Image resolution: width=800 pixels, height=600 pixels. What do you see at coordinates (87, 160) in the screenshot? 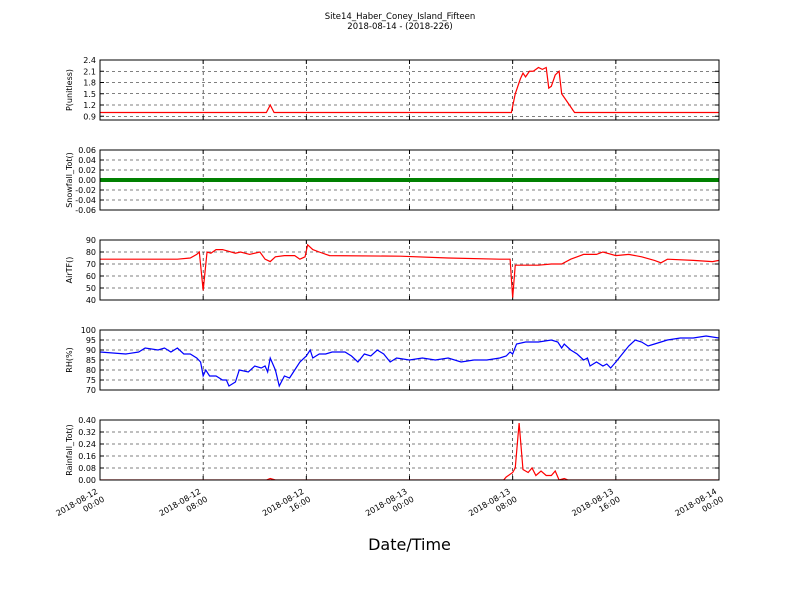
I see `y-tick-label: 0.04` at bounding box center [87, 160].